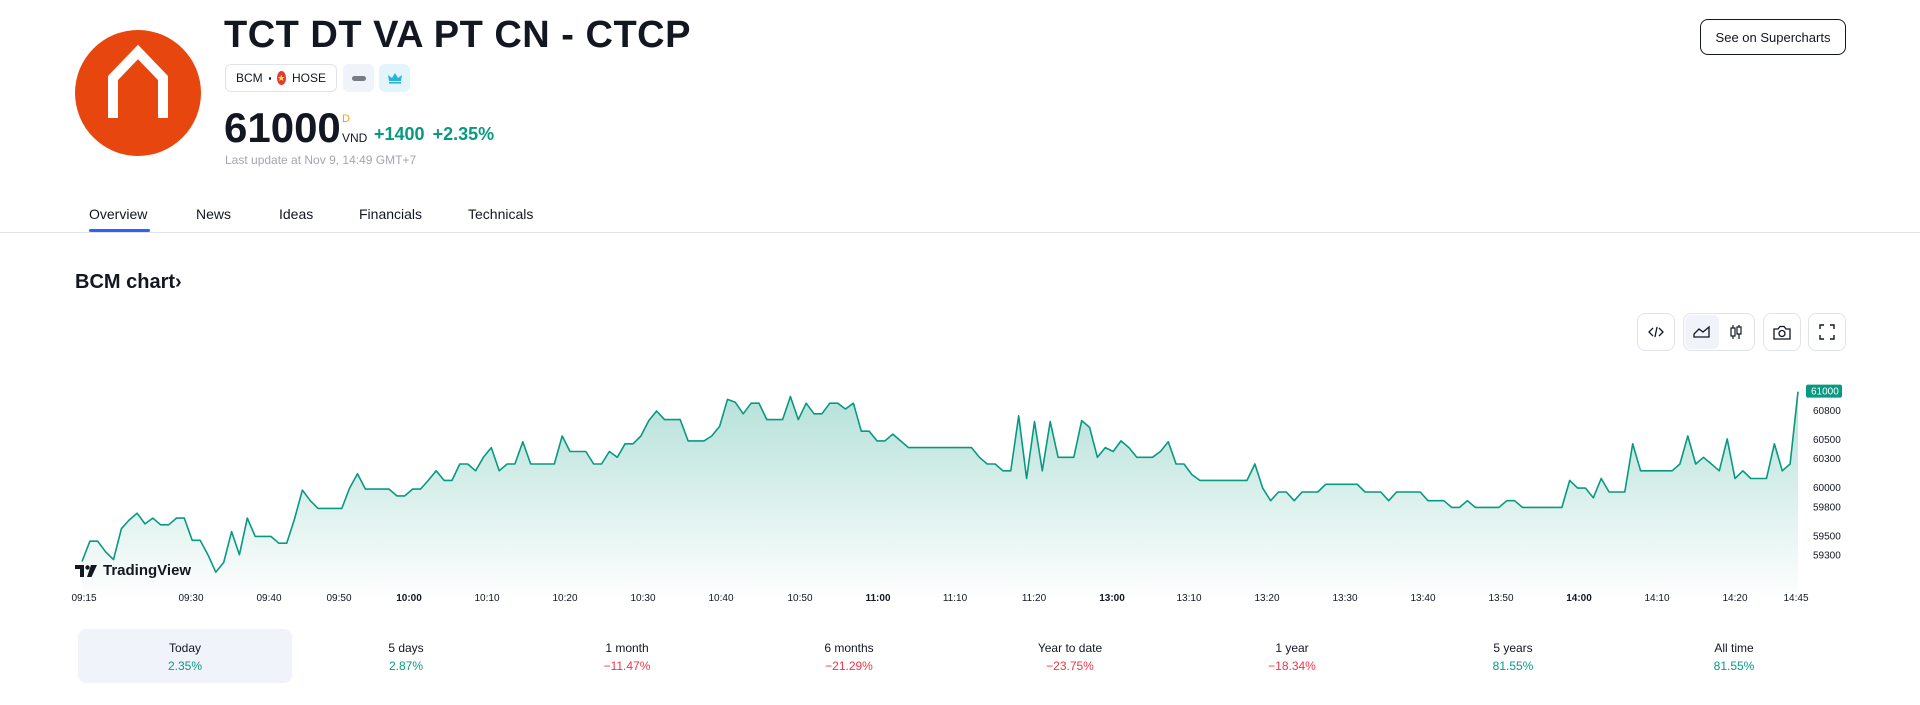 This screenshot has width=1920, height=705. What do you see at coordinates (119, 230) in the screenshot?
I see `active-tab-indicator` at bounding box center [119, 230].